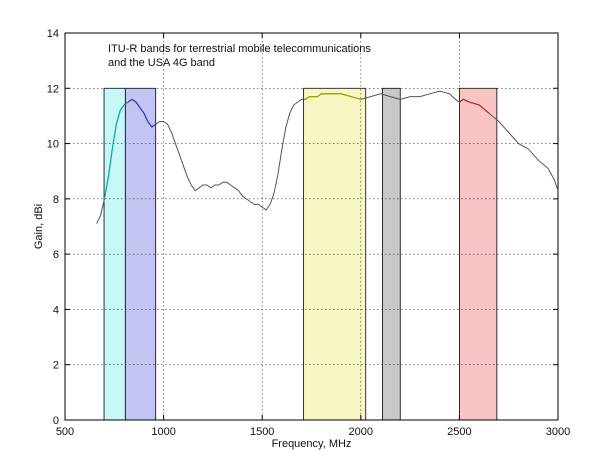  I want to click on x-axis-label: Frequency, MHz, so click(312, 444).